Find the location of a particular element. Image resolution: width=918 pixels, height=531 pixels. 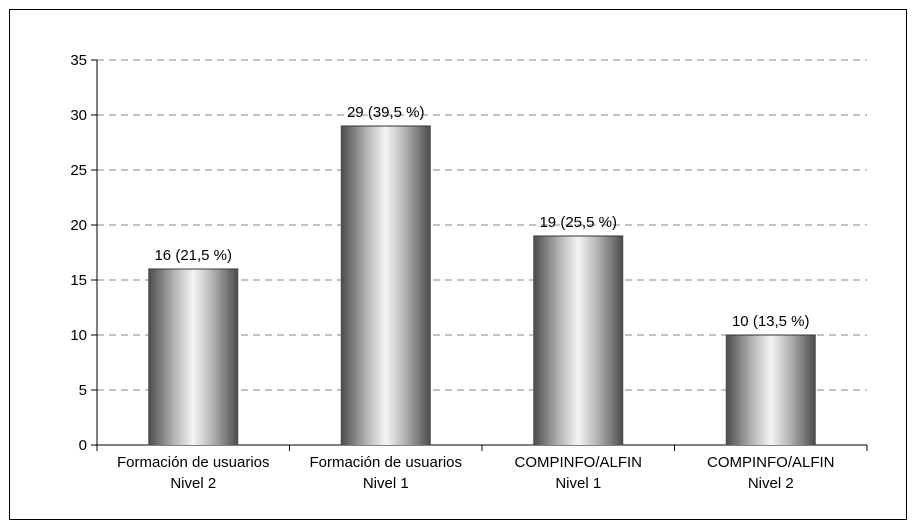

data-label: 16 (21,5 %) is located at coordinates (193, 255).